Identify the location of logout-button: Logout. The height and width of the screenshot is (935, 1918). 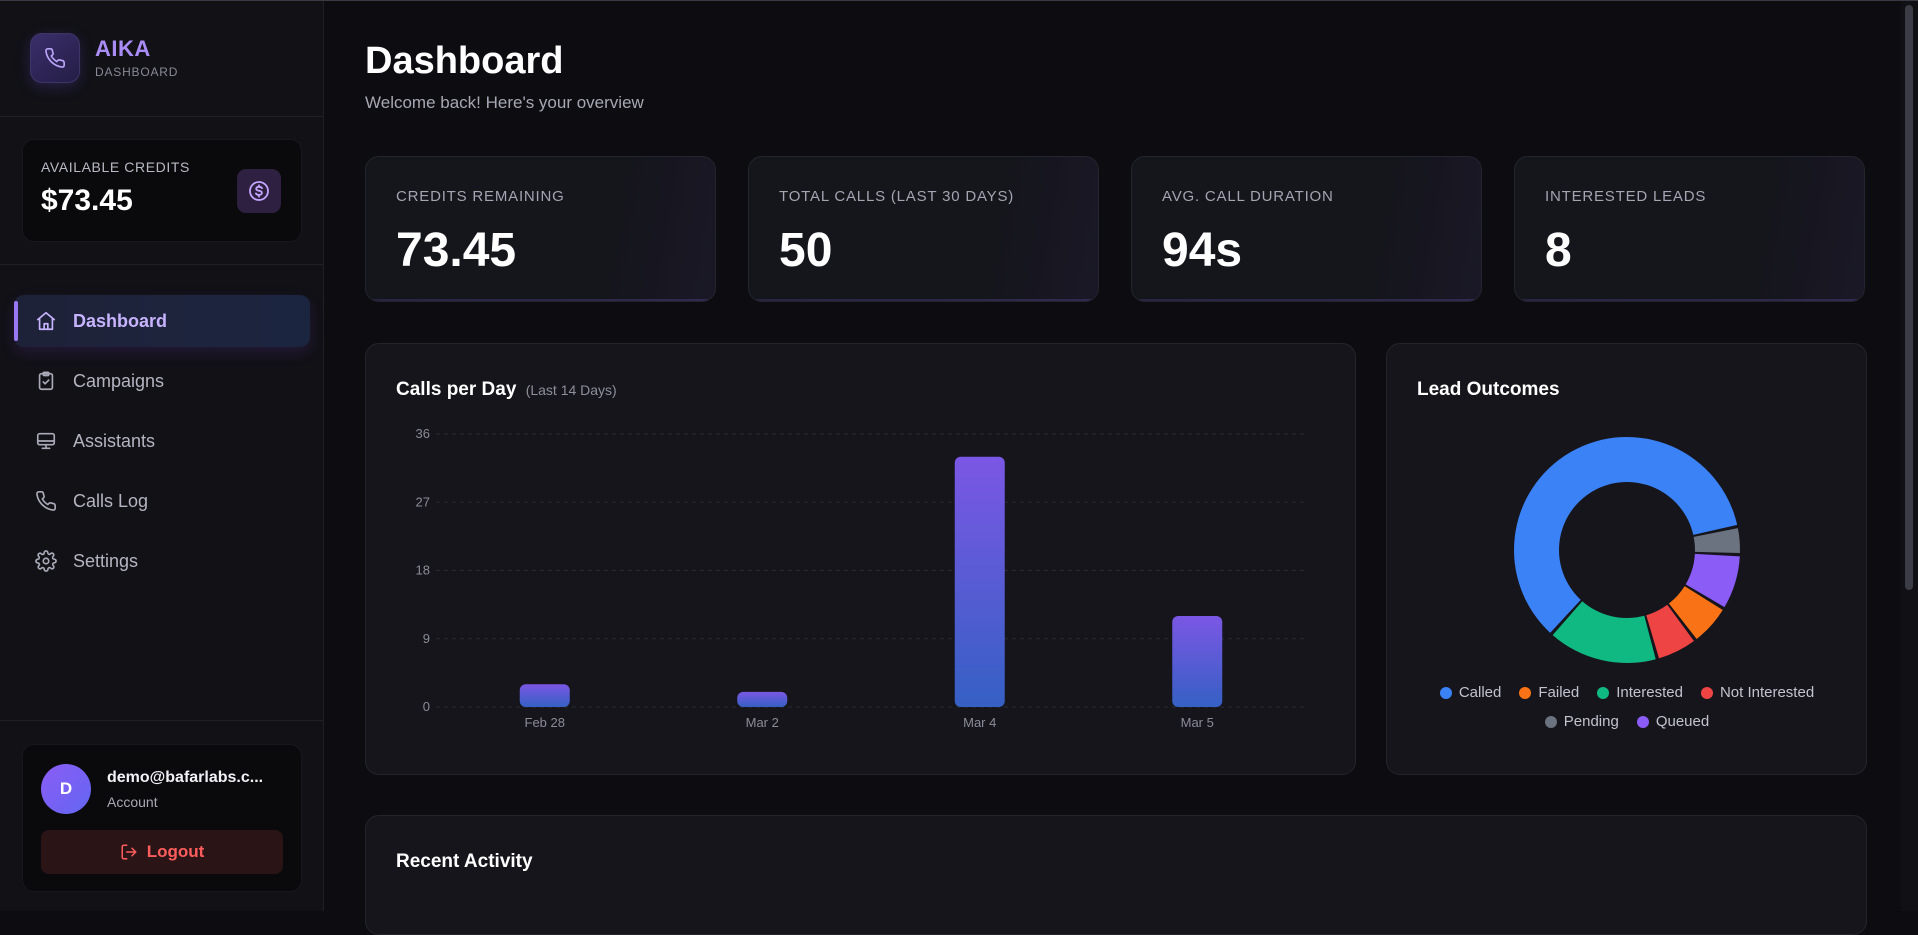
(162, 852).